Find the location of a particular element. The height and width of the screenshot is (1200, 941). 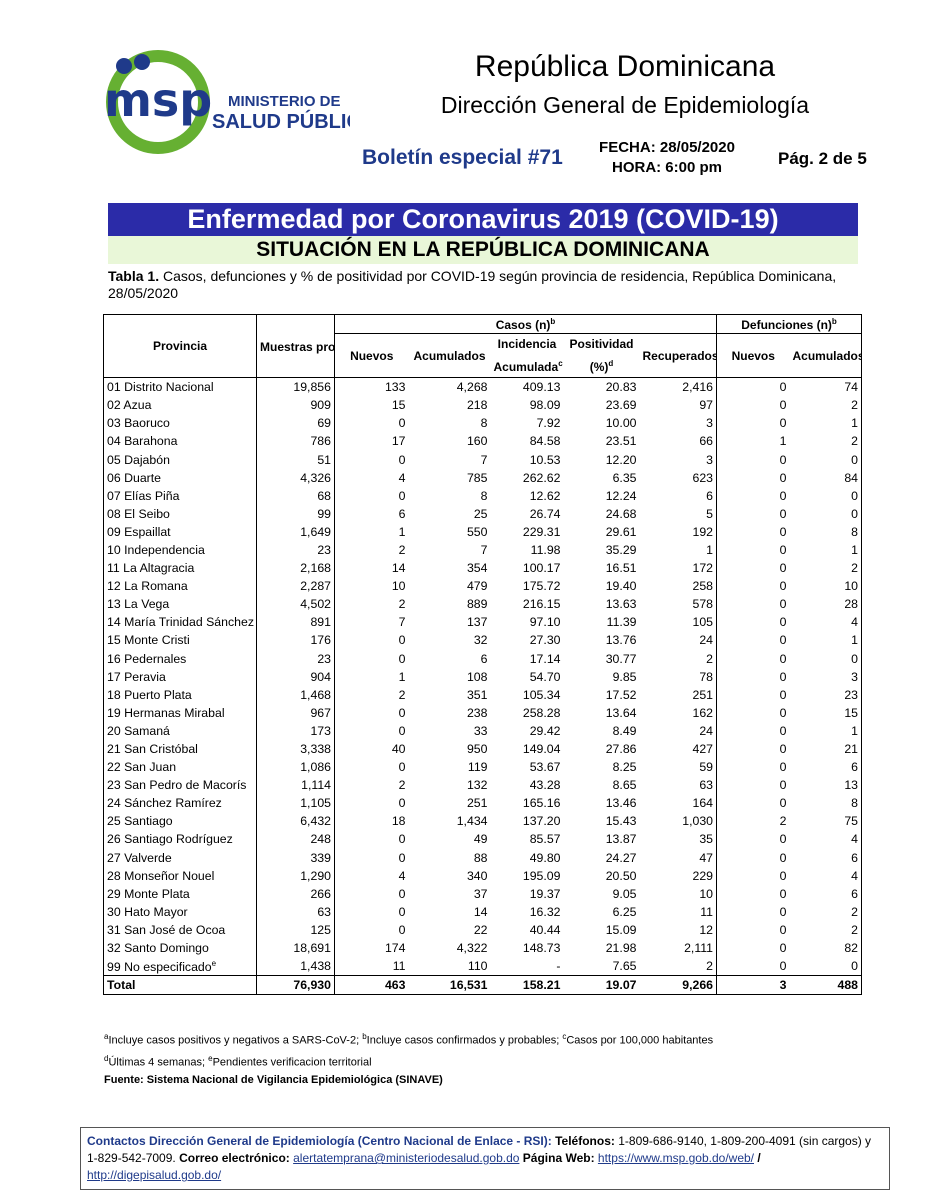

cell-text: 229.31 is located at coordinates (541, 531).